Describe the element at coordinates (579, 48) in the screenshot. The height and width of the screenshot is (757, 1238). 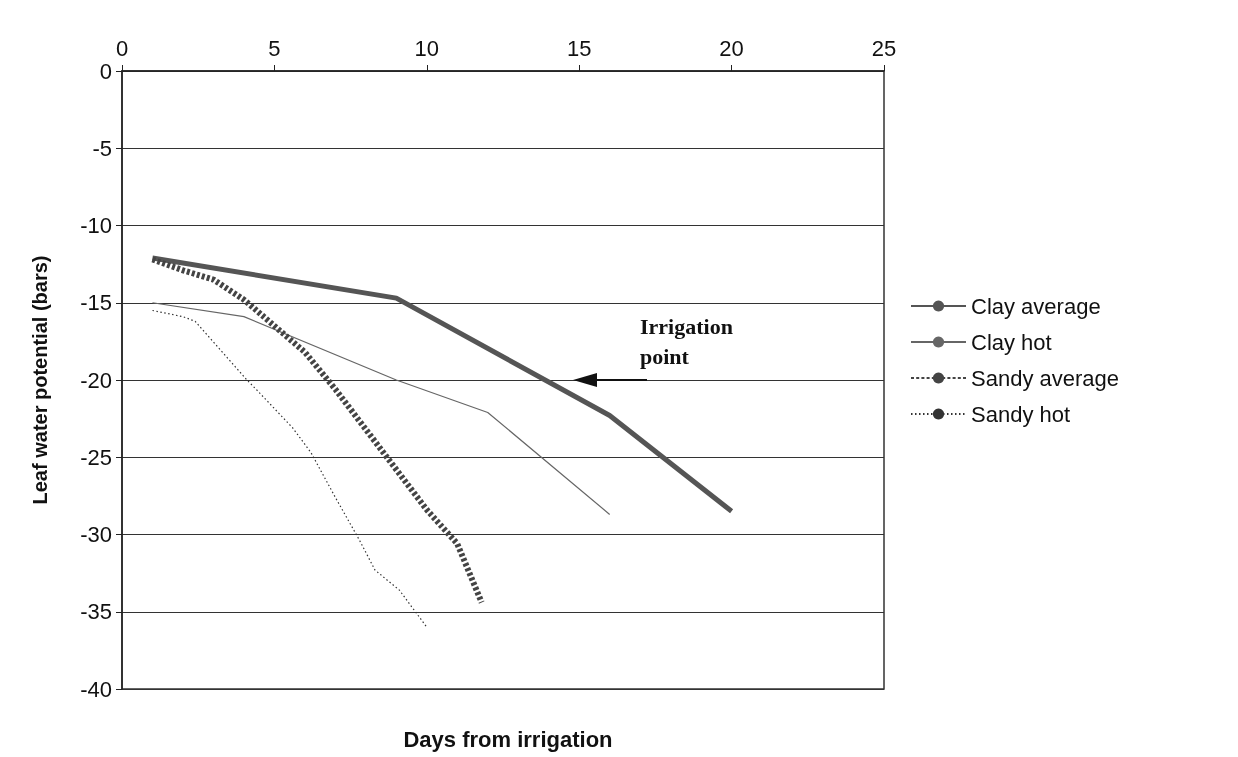
I see `x-tick-label: 15` at that location.